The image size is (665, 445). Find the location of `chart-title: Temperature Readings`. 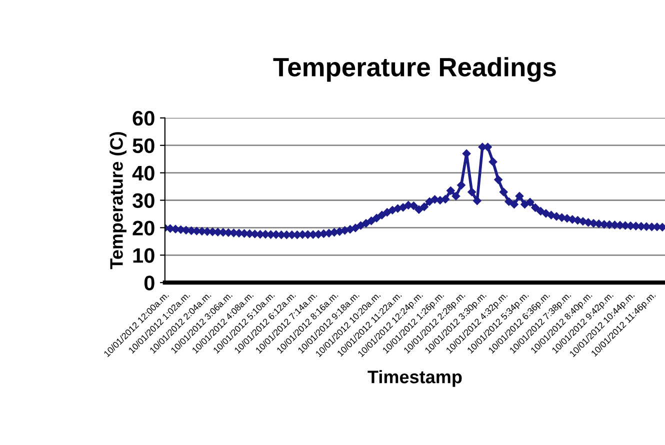

chart-title: Temperature Readings is located at coordinates (414, 69).